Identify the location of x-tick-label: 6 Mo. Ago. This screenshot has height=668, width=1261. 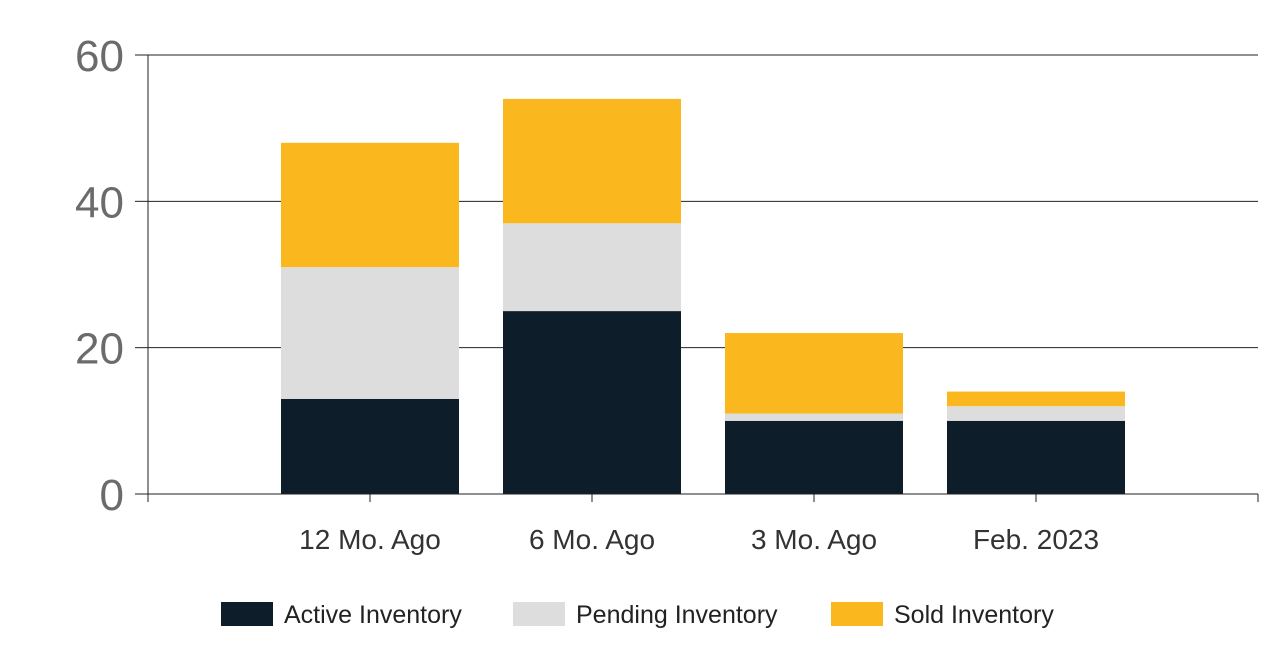
(592, 539).